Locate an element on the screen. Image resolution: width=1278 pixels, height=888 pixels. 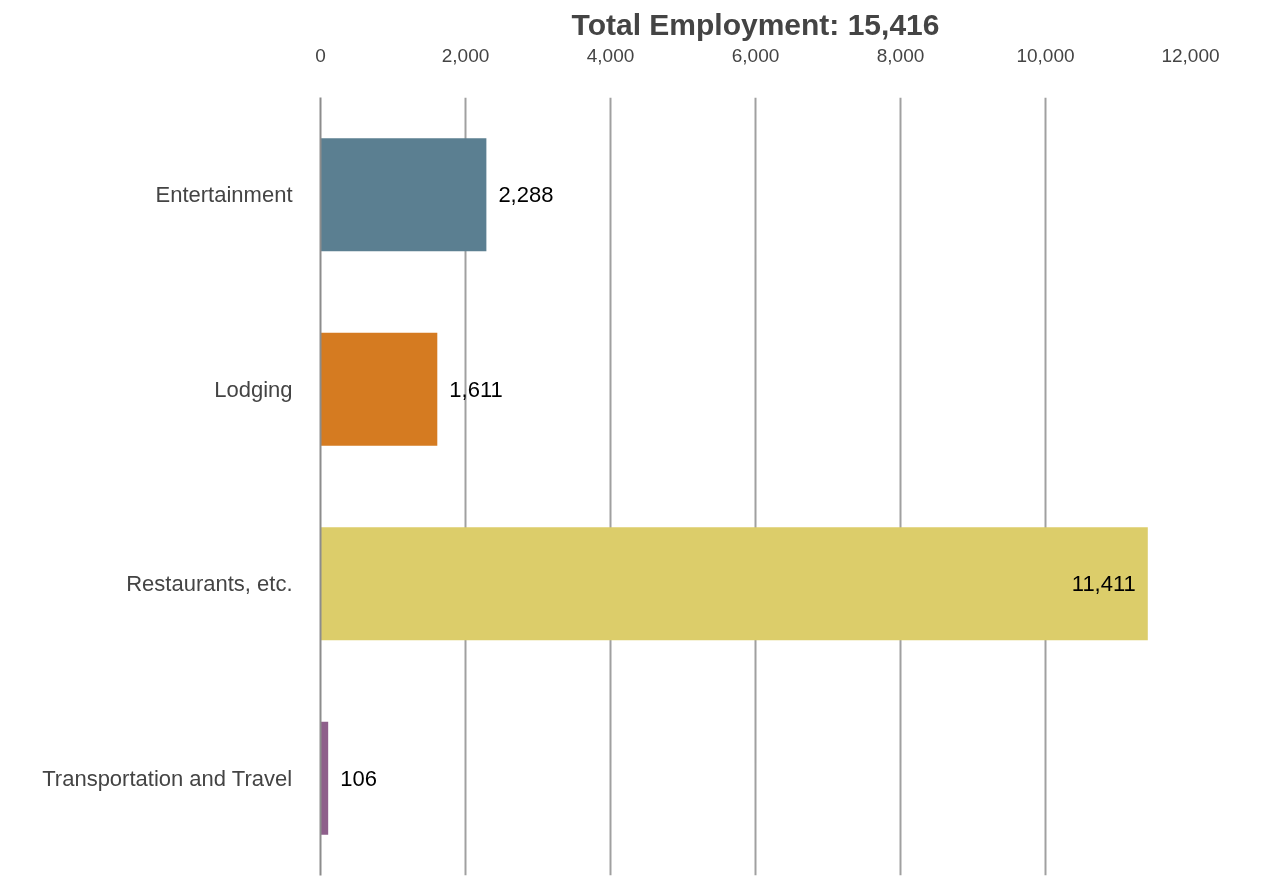
x-tick-label: 2,000 is located at coordinates (465, 55).